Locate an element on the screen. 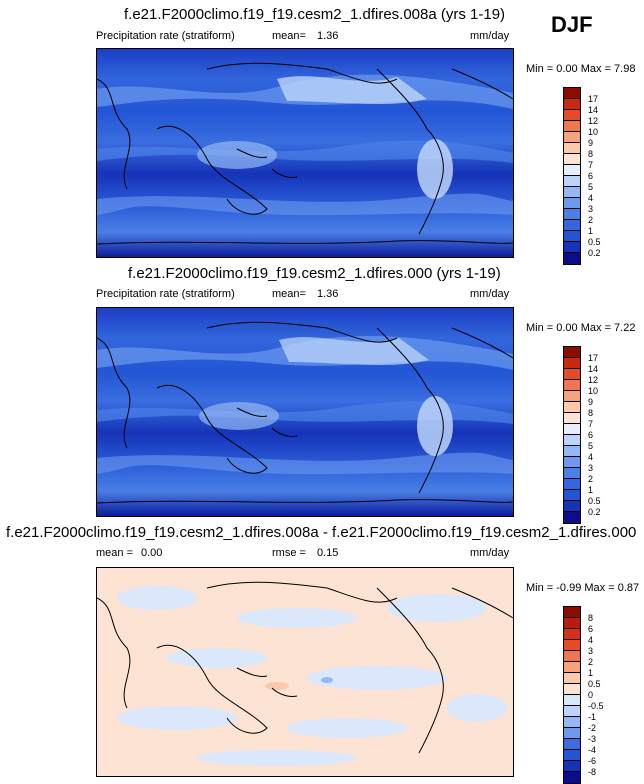 This screenshot has height=784, width=644. panel-1-colorbar-tick: 6 is located at coordinates (591, 176).